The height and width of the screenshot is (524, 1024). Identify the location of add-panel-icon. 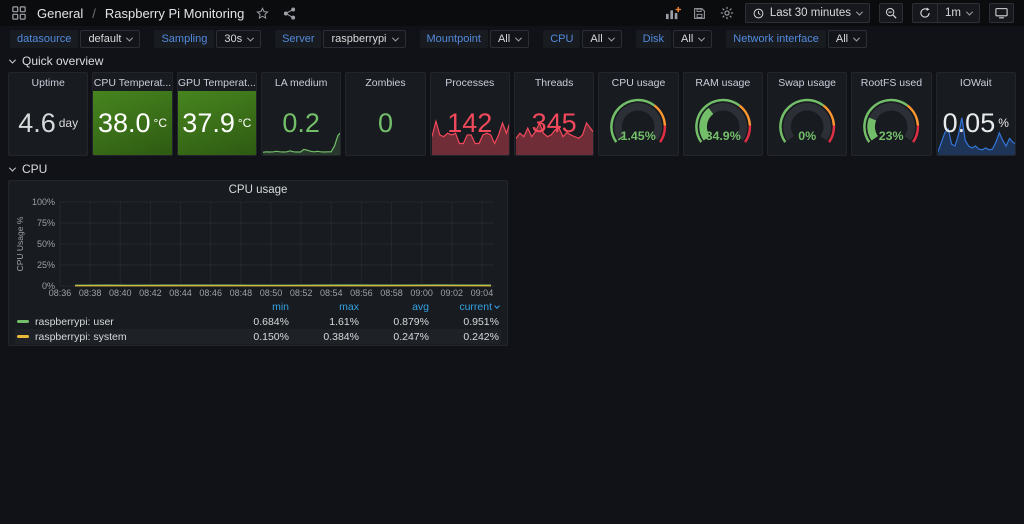
(673, 13).